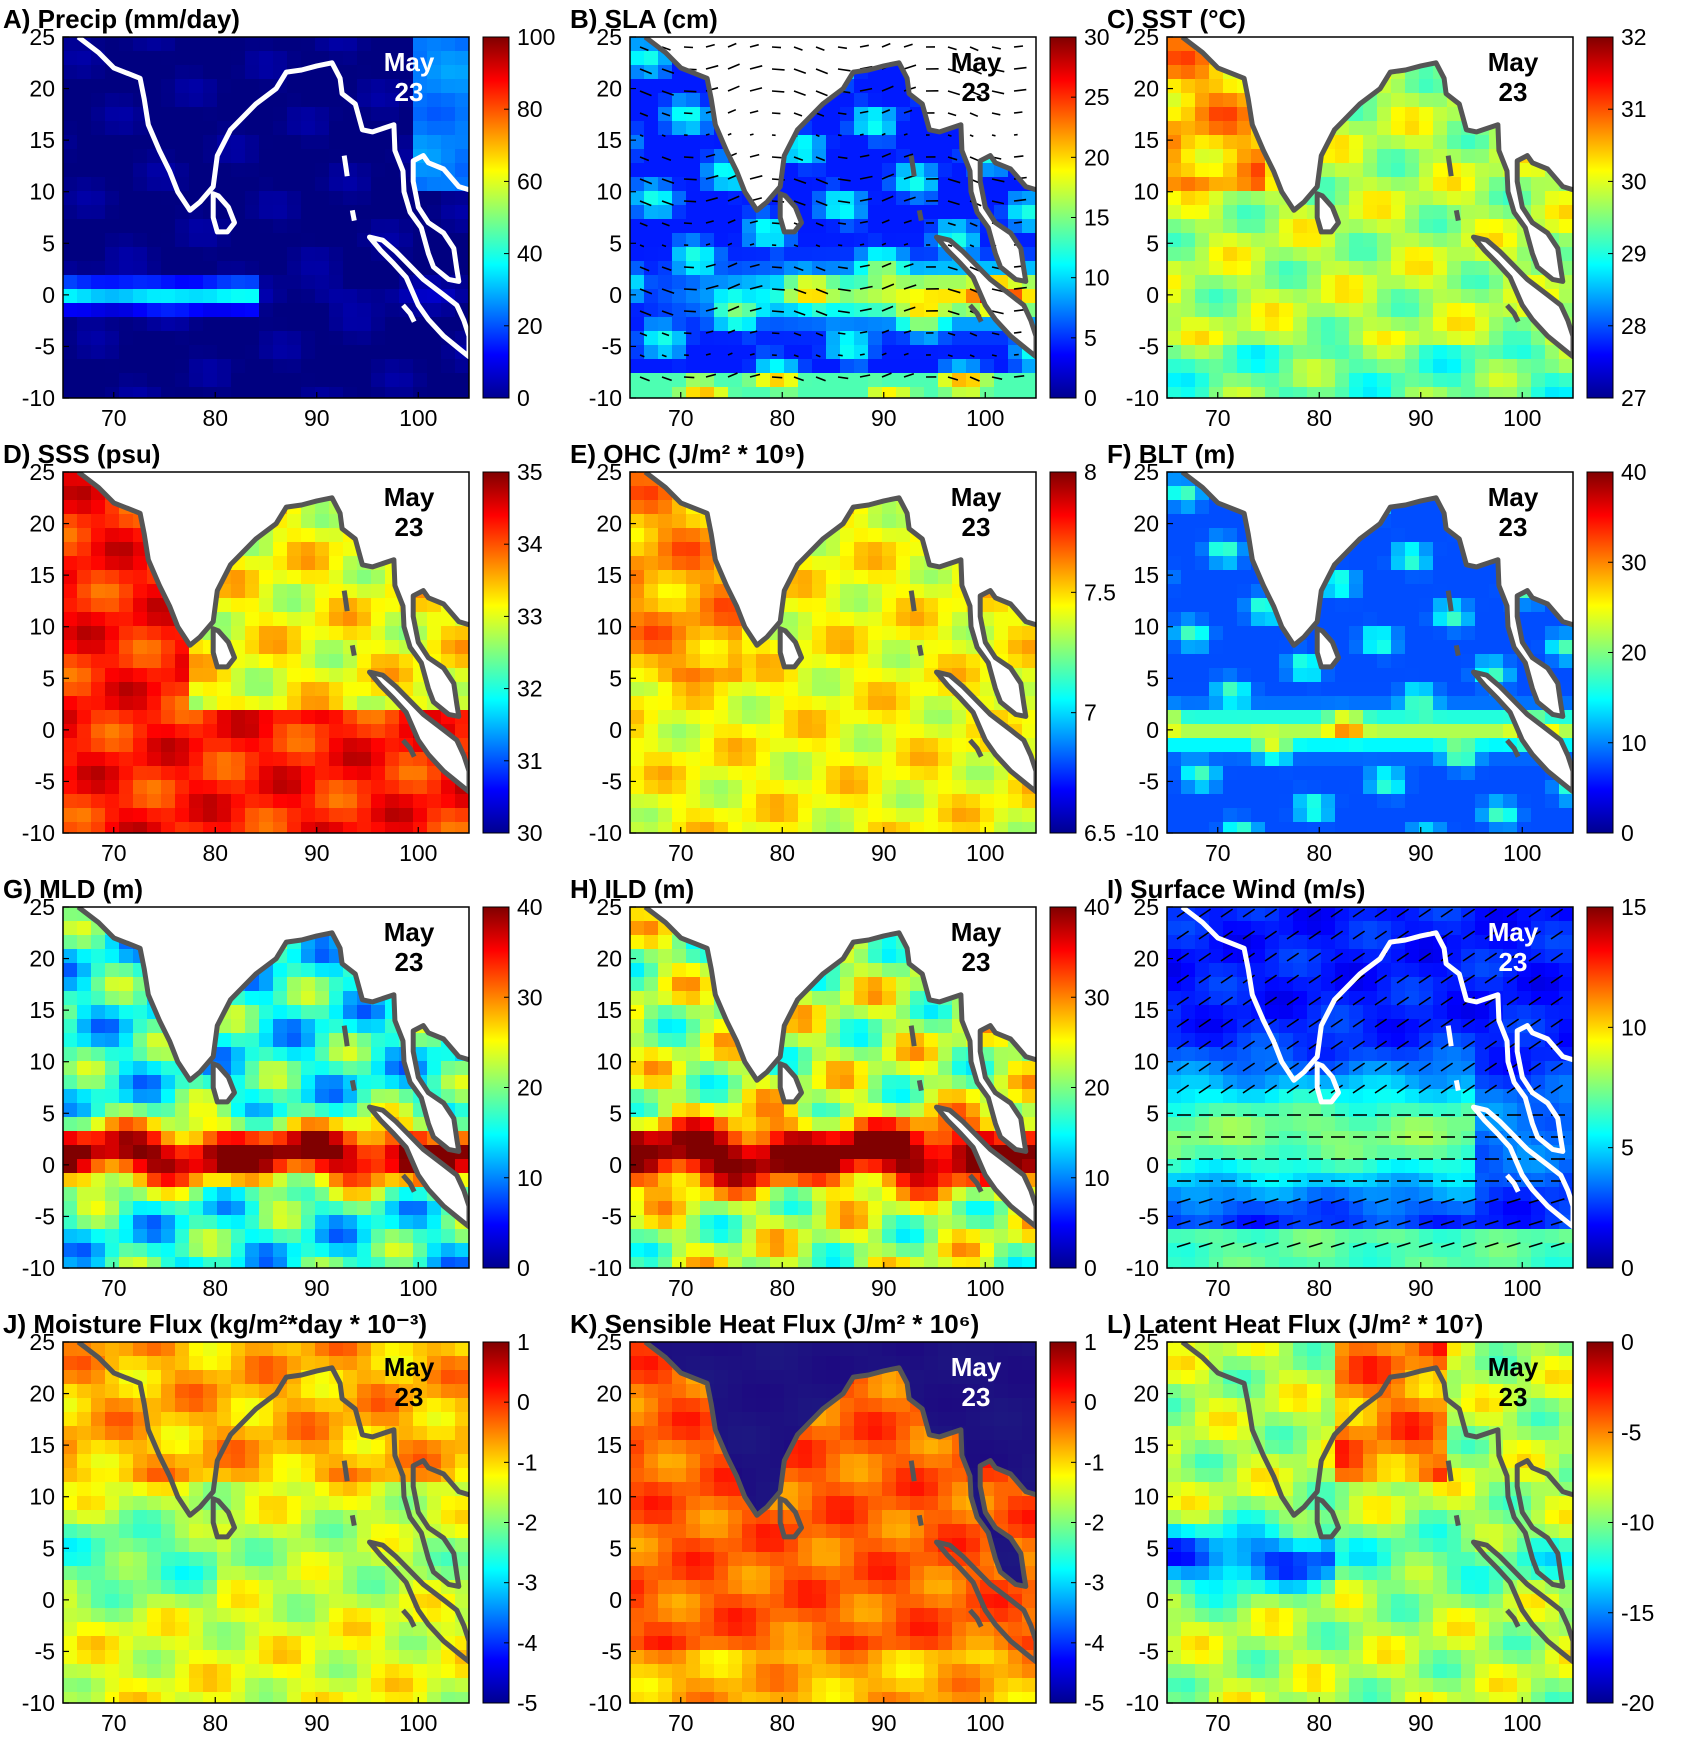  I want to click on y-tick-label-G--5: -5, so click(45, 1216).